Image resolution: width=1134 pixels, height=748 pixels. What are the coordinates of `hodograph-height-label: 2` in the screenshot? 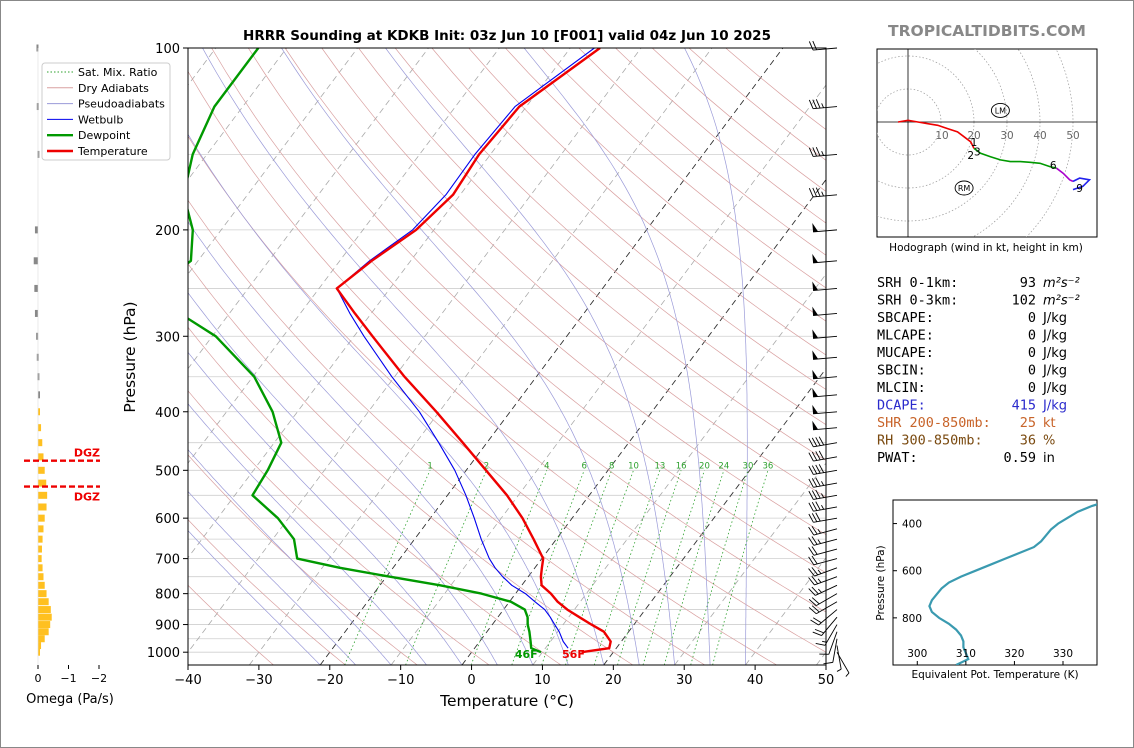 It's located at (970, 156).